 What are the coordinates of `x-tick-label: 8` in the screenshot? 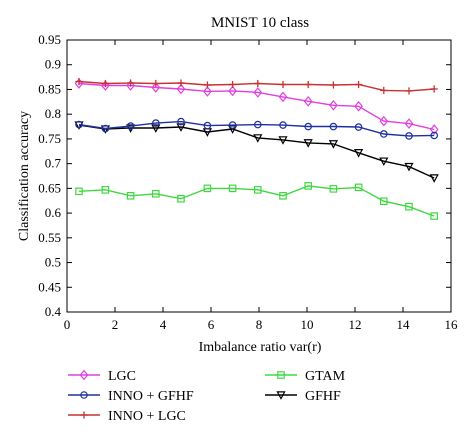 It's located at (259, 324).